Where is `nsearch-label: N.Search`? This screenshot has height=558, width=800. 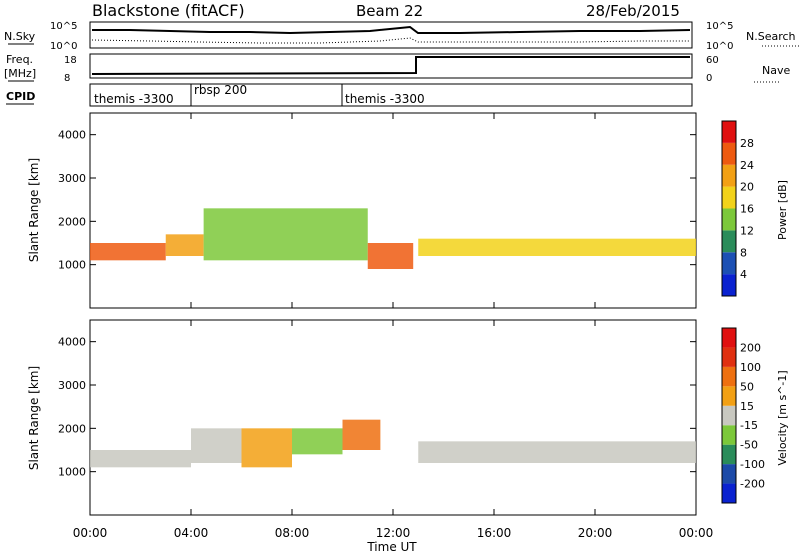 nsearch-label: N.Search is located at coordinates (771, 36).